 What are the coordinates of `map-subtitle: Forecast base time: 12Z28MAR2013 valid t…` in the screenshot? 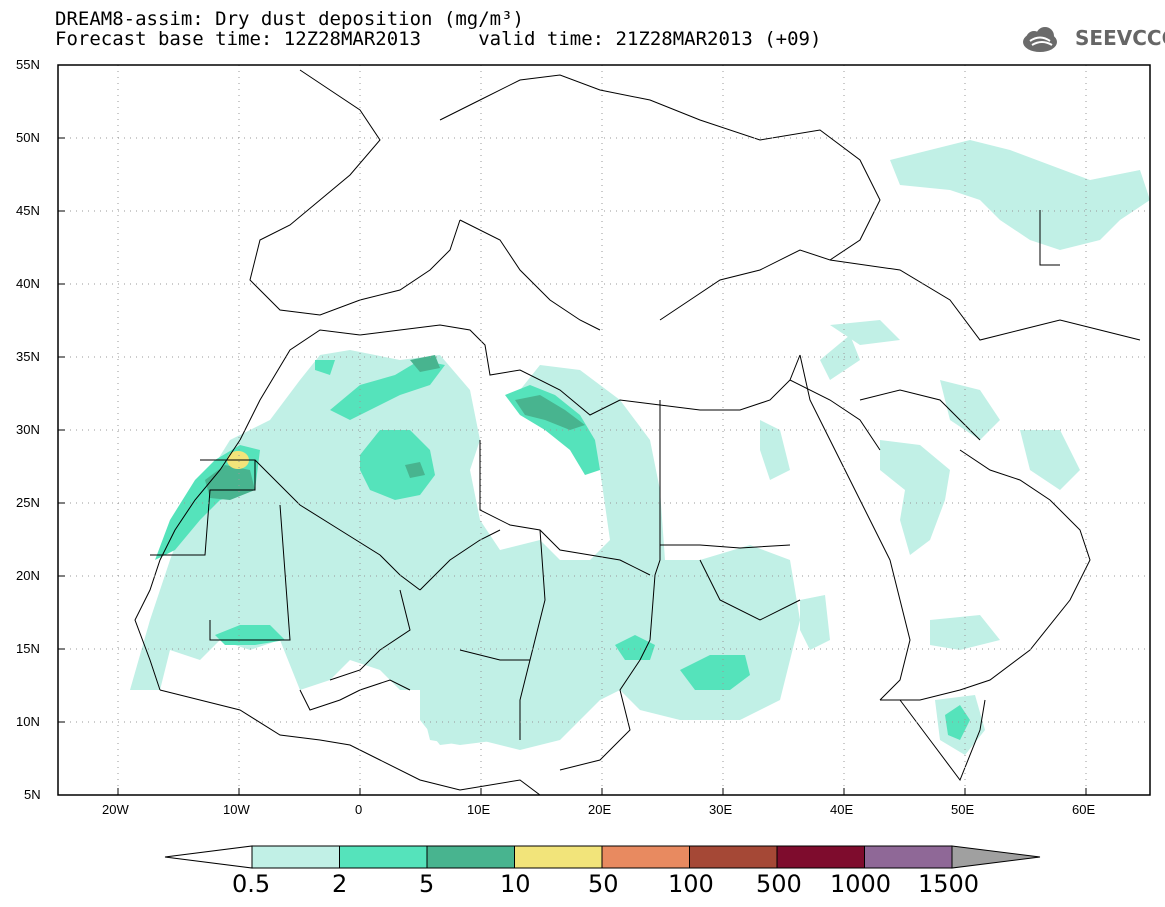 It's located at (438, 39).